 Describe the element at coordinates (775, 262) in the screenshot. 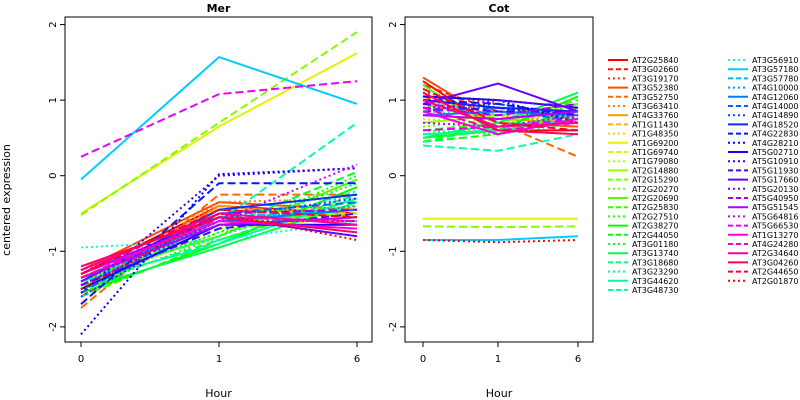

I see `legend-label: AT3G04260` at that location.